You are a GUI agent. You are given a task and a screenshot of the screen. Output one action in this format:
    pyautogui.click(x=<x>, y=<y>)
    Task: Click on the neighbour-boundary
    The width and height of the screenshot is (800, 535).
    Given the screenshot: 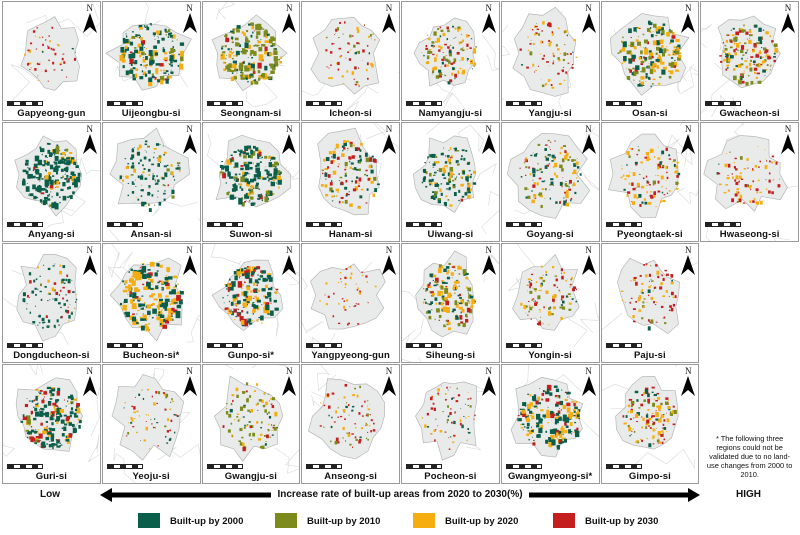 What is the action you would take?
    pyautogui.click(x=225, y=11)
    